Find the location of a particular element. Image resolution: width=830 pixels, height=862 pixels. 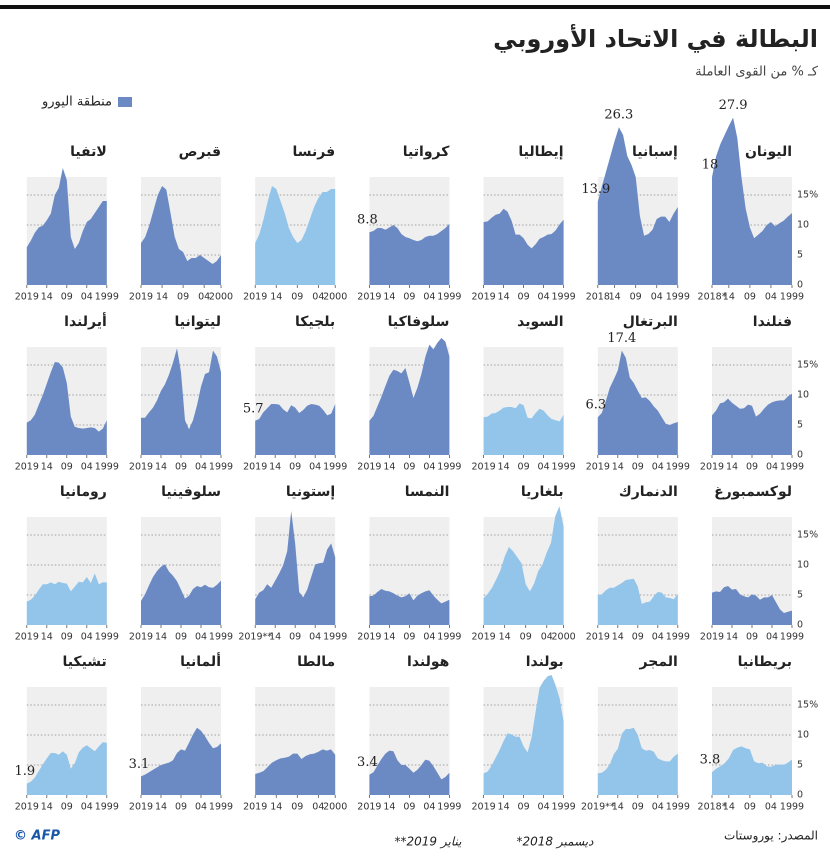

data-label: 6.3 is located at coordinates (595, 405).